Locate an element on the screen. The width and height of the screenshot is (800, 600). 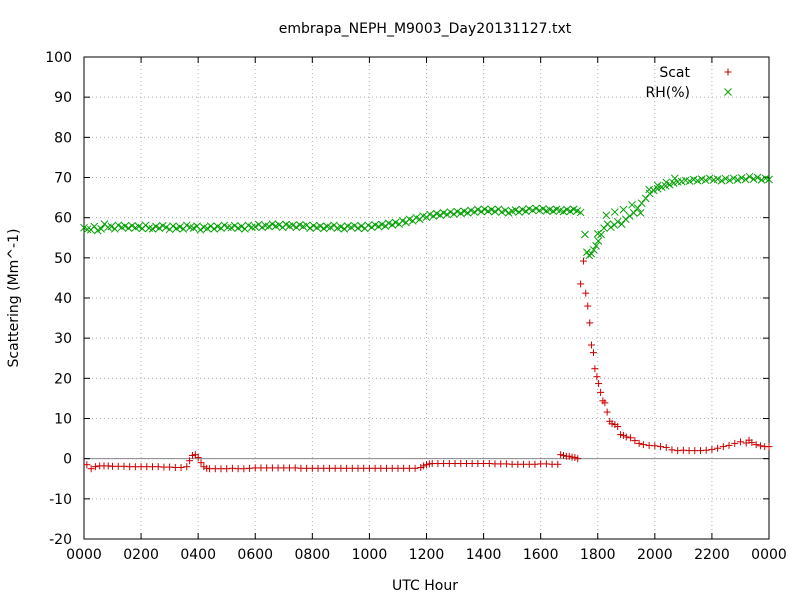
legend-marker-glyph is located at coordinates (728, 72).